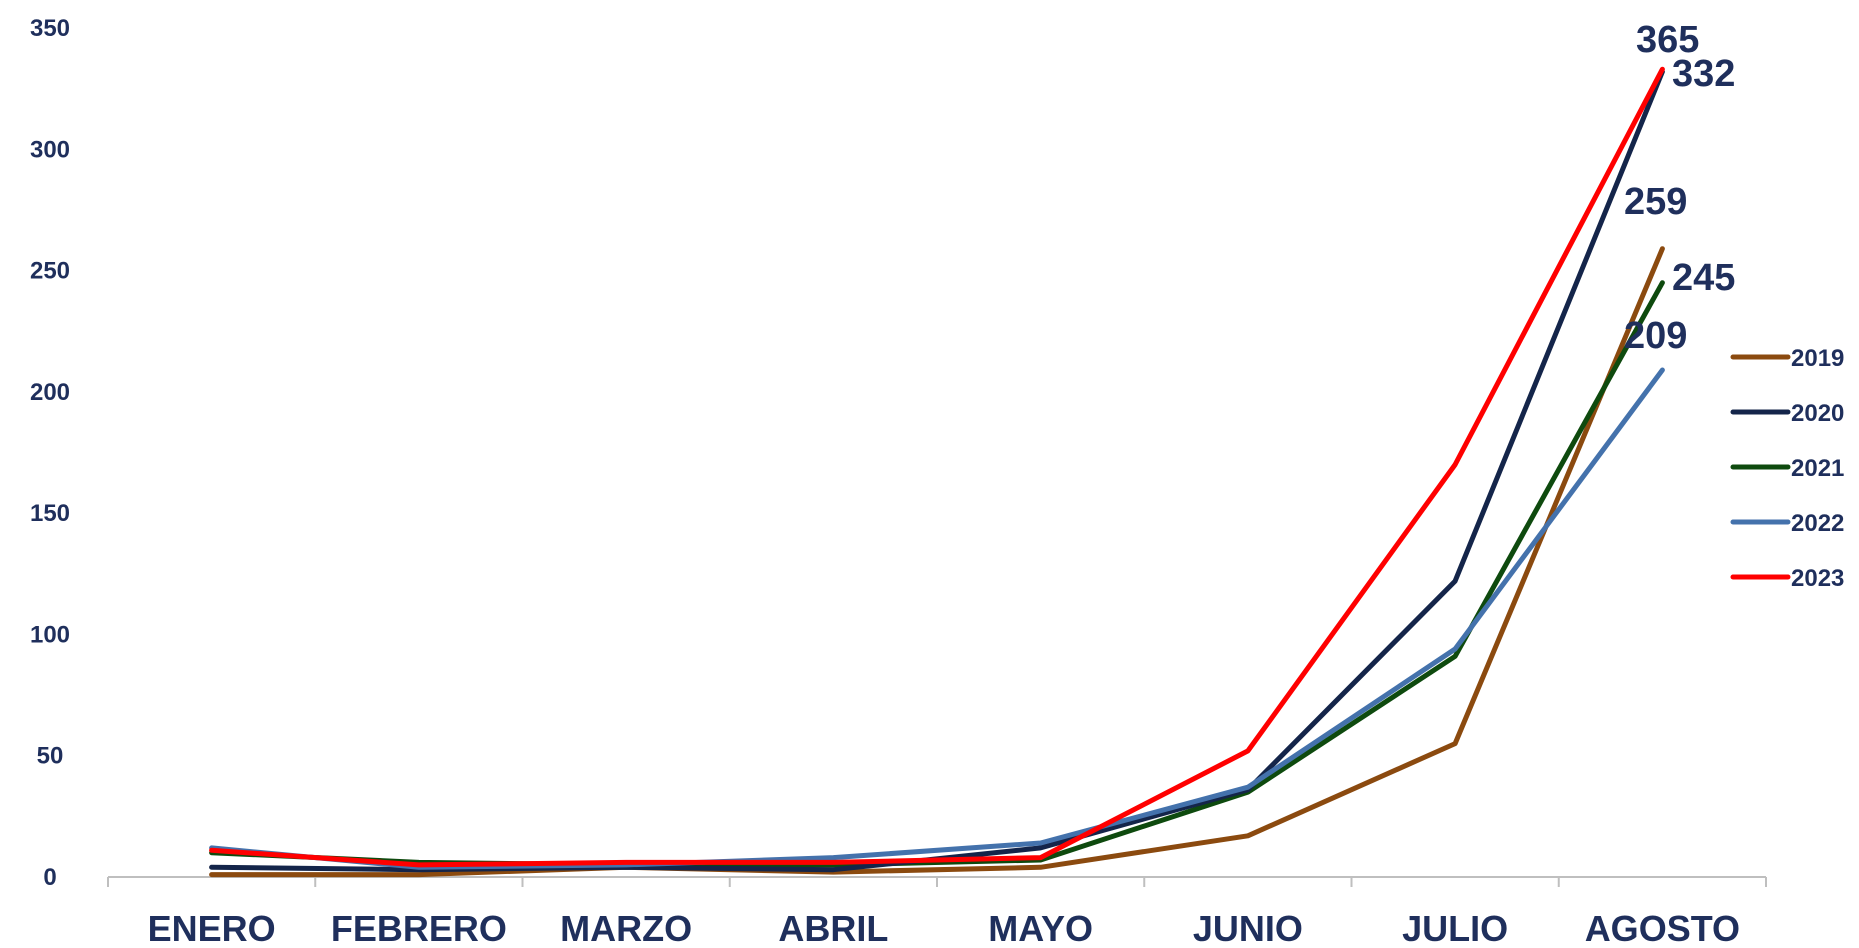  Describe the element at coordinates (1655, 202) in the screenshot. I see `end-value-label: 259` at that location.